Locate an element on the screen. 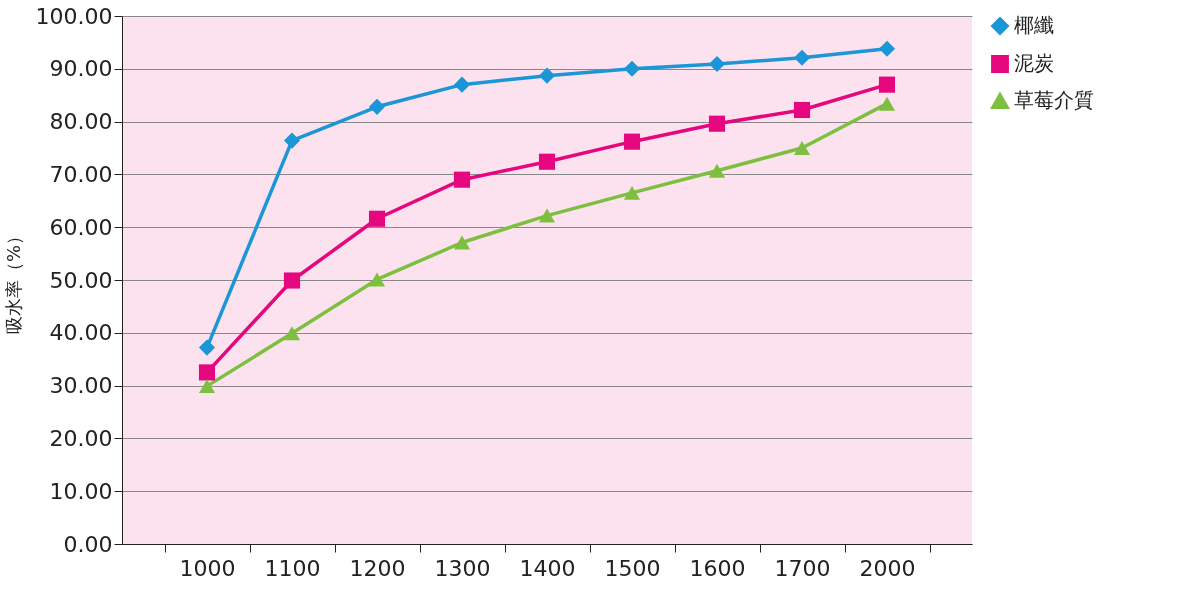 The width and height of the screenshot is (1189, 596). y-tick-label: 20.00 is located at coordinates (81, 438).